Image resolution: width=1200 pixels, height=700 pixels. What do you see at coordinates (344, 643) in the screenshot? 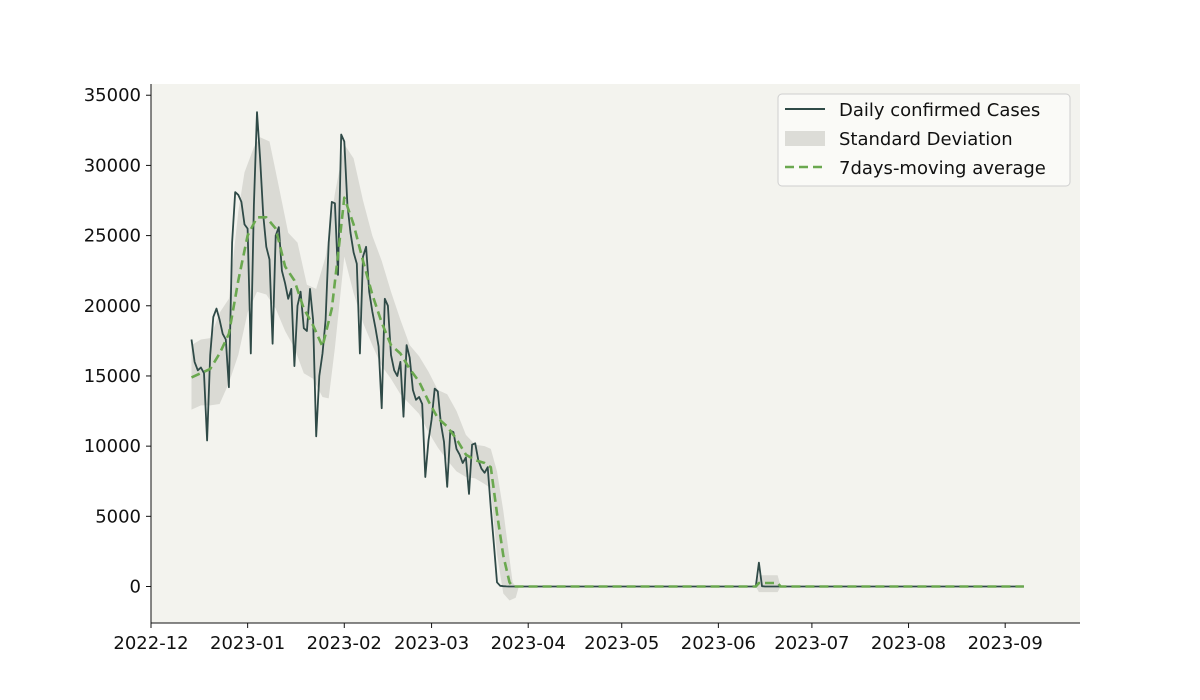
I see `x-tick-label: 2023-02` at bounding box center [344, 643].